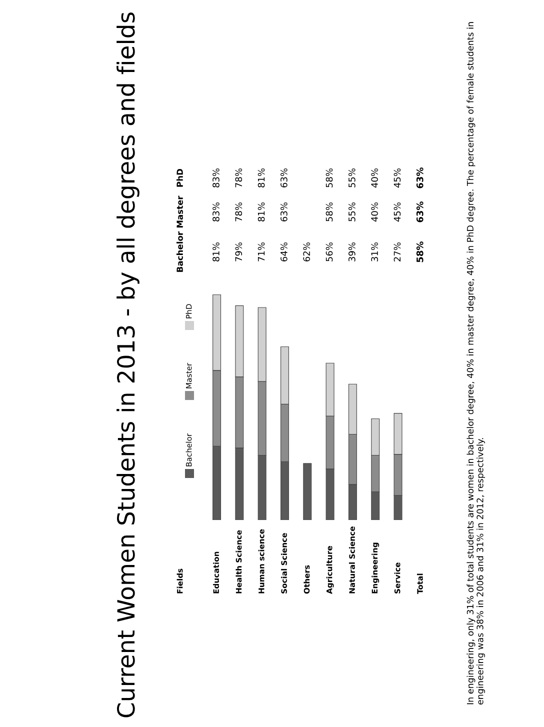 The image size is (544, 727). Describe the element at coordinates (329, 252) in the screenshot. I see `data-label: 56%` at that location.